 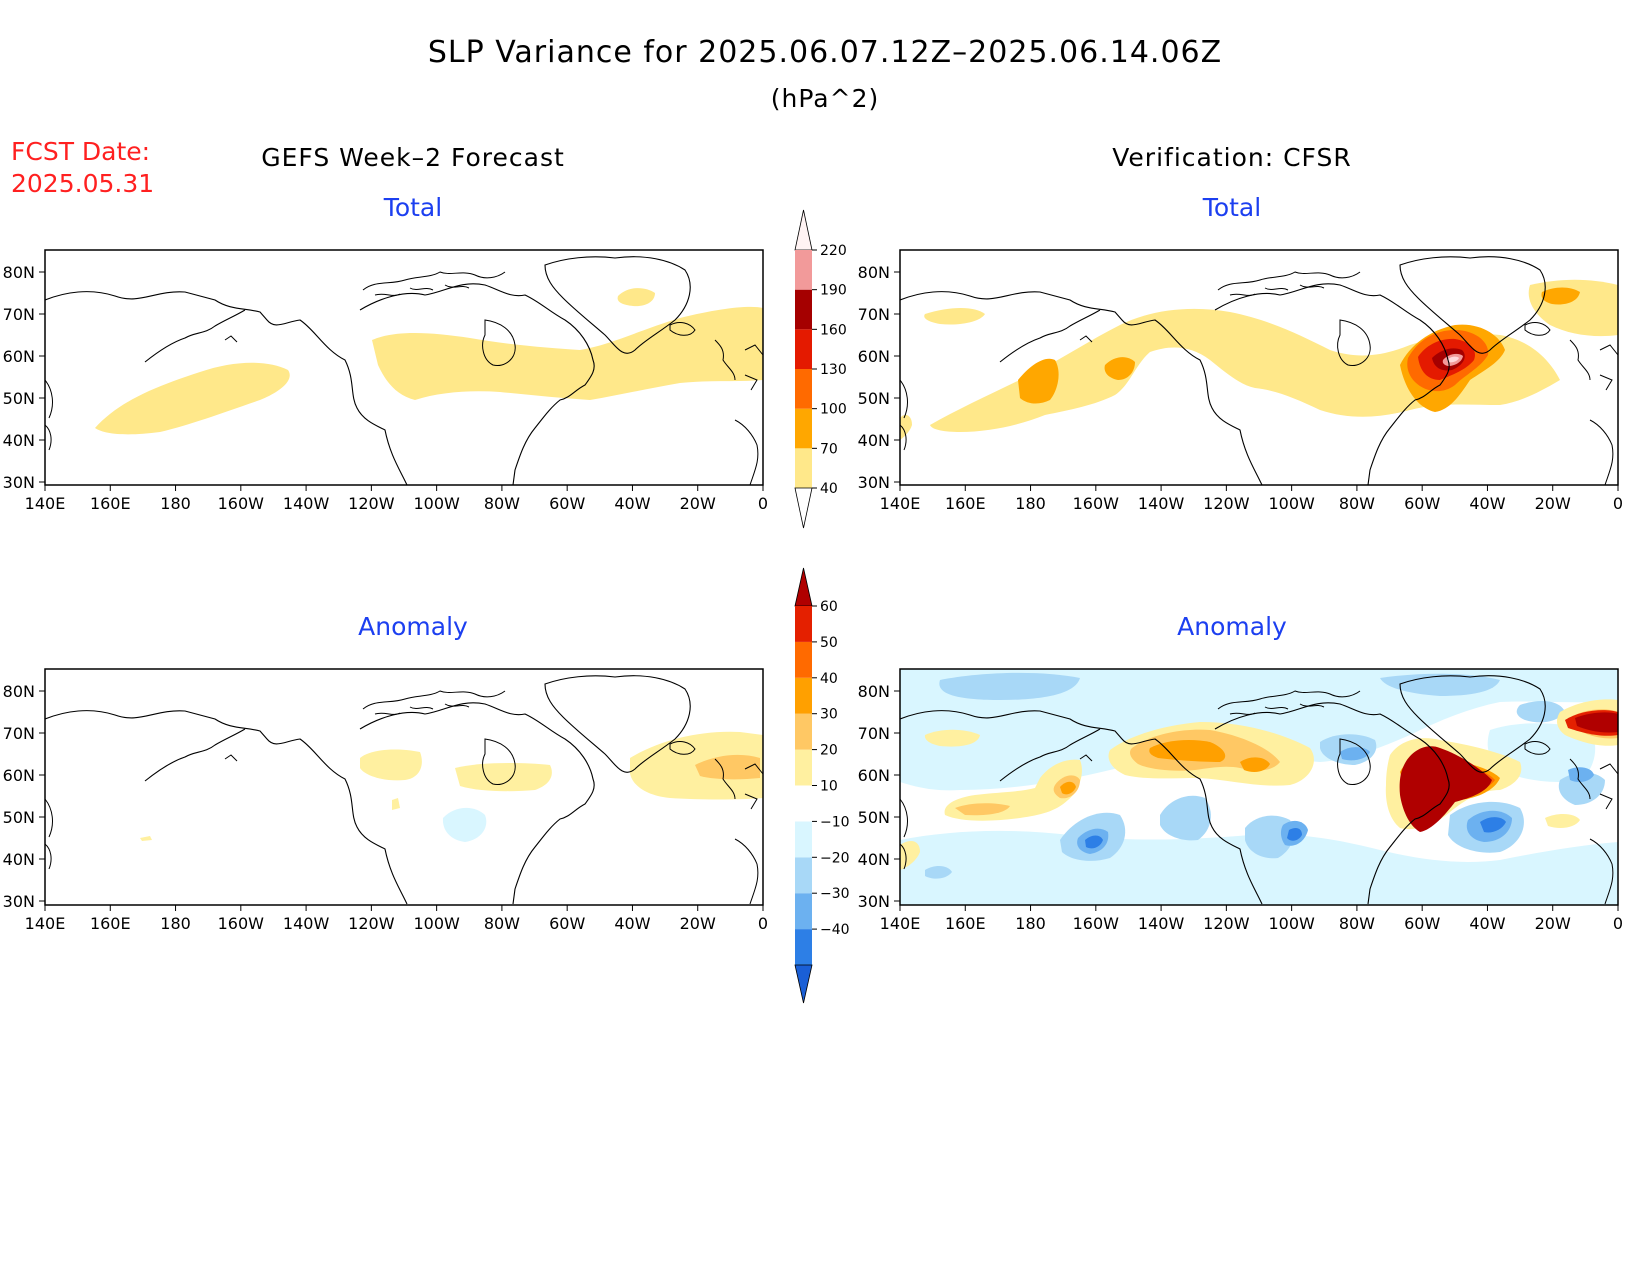 I want to click on lon-tick-label: 160E, so click(x=965, y=503).